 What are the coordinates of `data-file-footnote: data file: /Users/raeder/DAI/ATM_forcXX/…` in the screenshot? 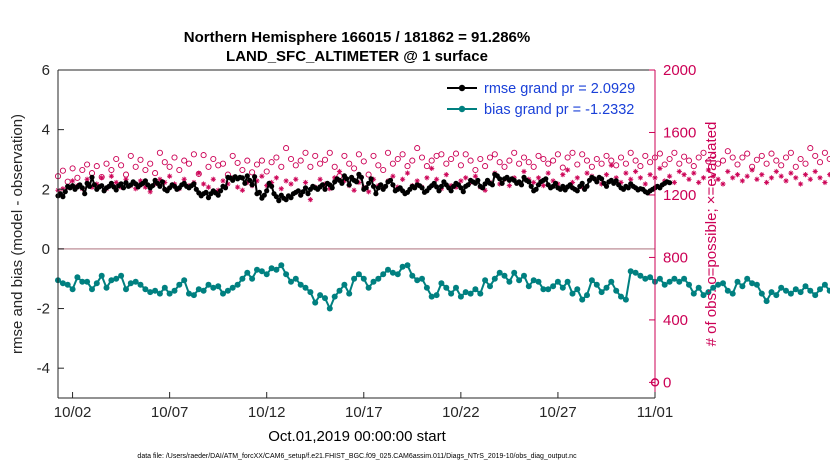 It's located at (357, 456).